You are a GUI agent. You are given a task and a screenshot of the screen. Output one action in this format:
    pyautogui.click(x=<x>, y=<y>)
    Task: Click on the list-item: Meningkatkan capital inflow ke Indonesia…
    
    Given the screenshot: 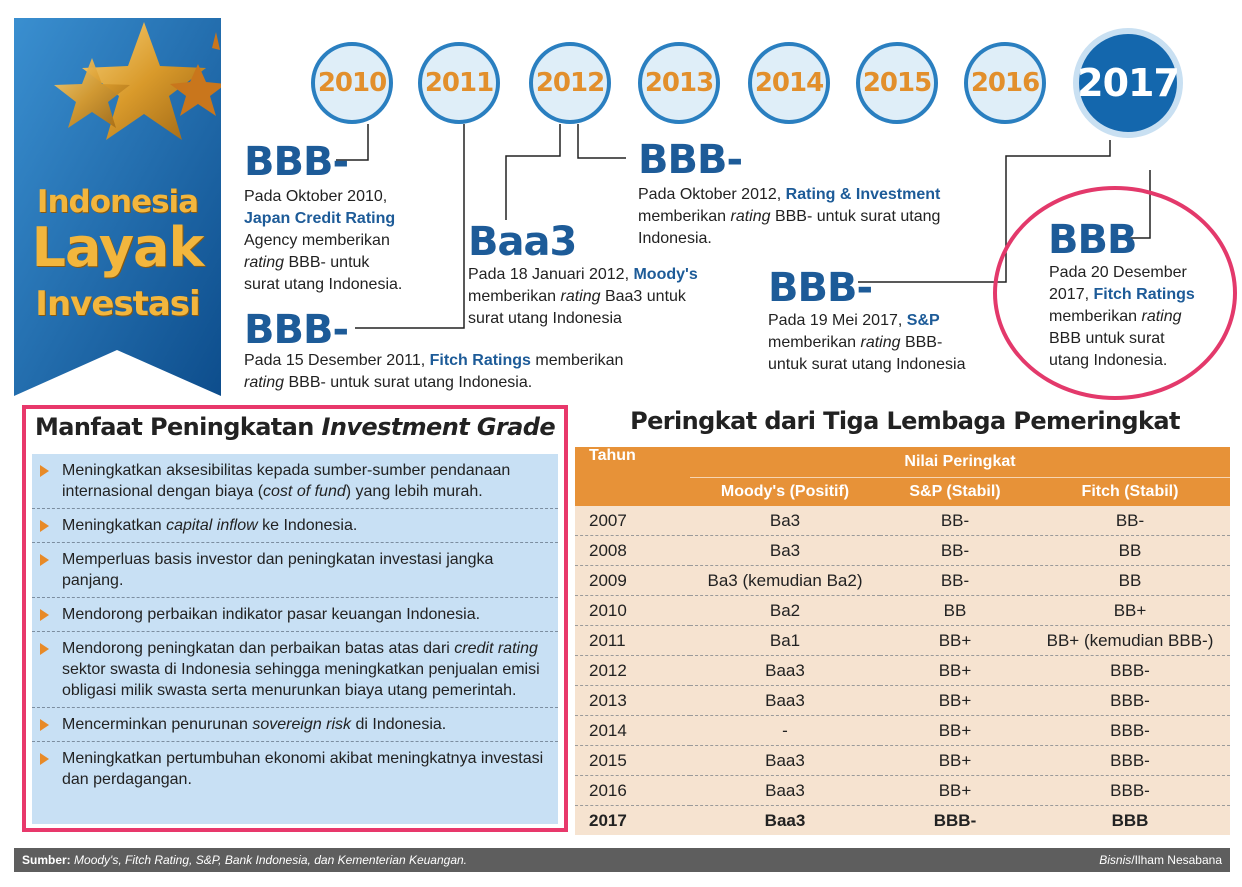 What is the action you would take?
    pyautogui.click(x=295, y=526)
    